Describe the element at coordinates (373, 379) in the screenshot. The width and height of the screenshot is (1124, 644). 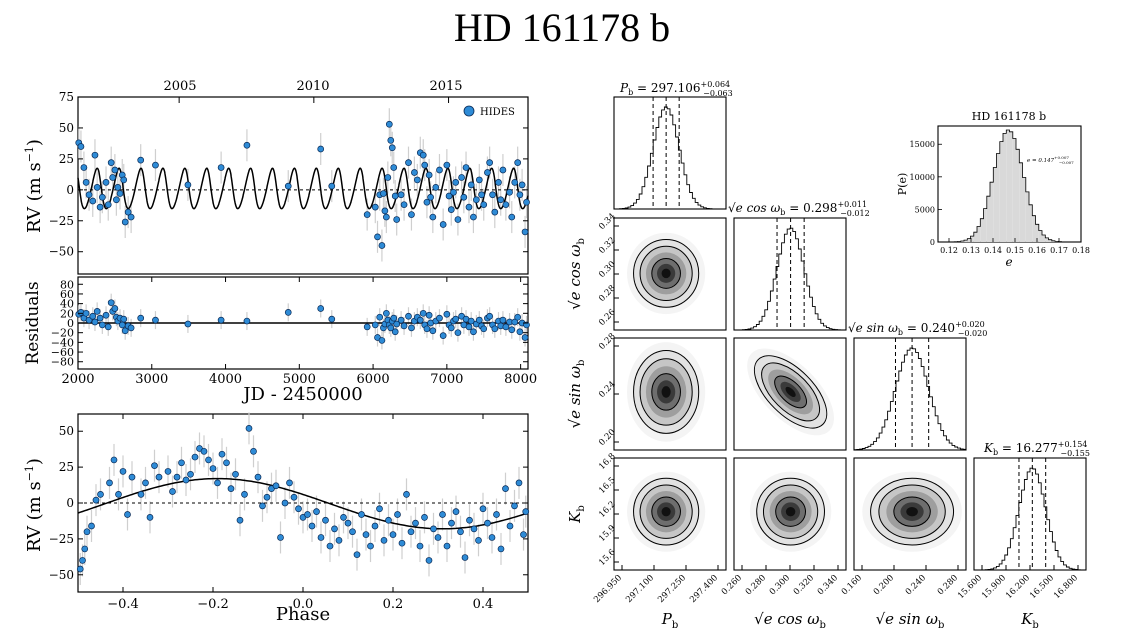
I see `res-x-ticklabel: 6000` at that location.